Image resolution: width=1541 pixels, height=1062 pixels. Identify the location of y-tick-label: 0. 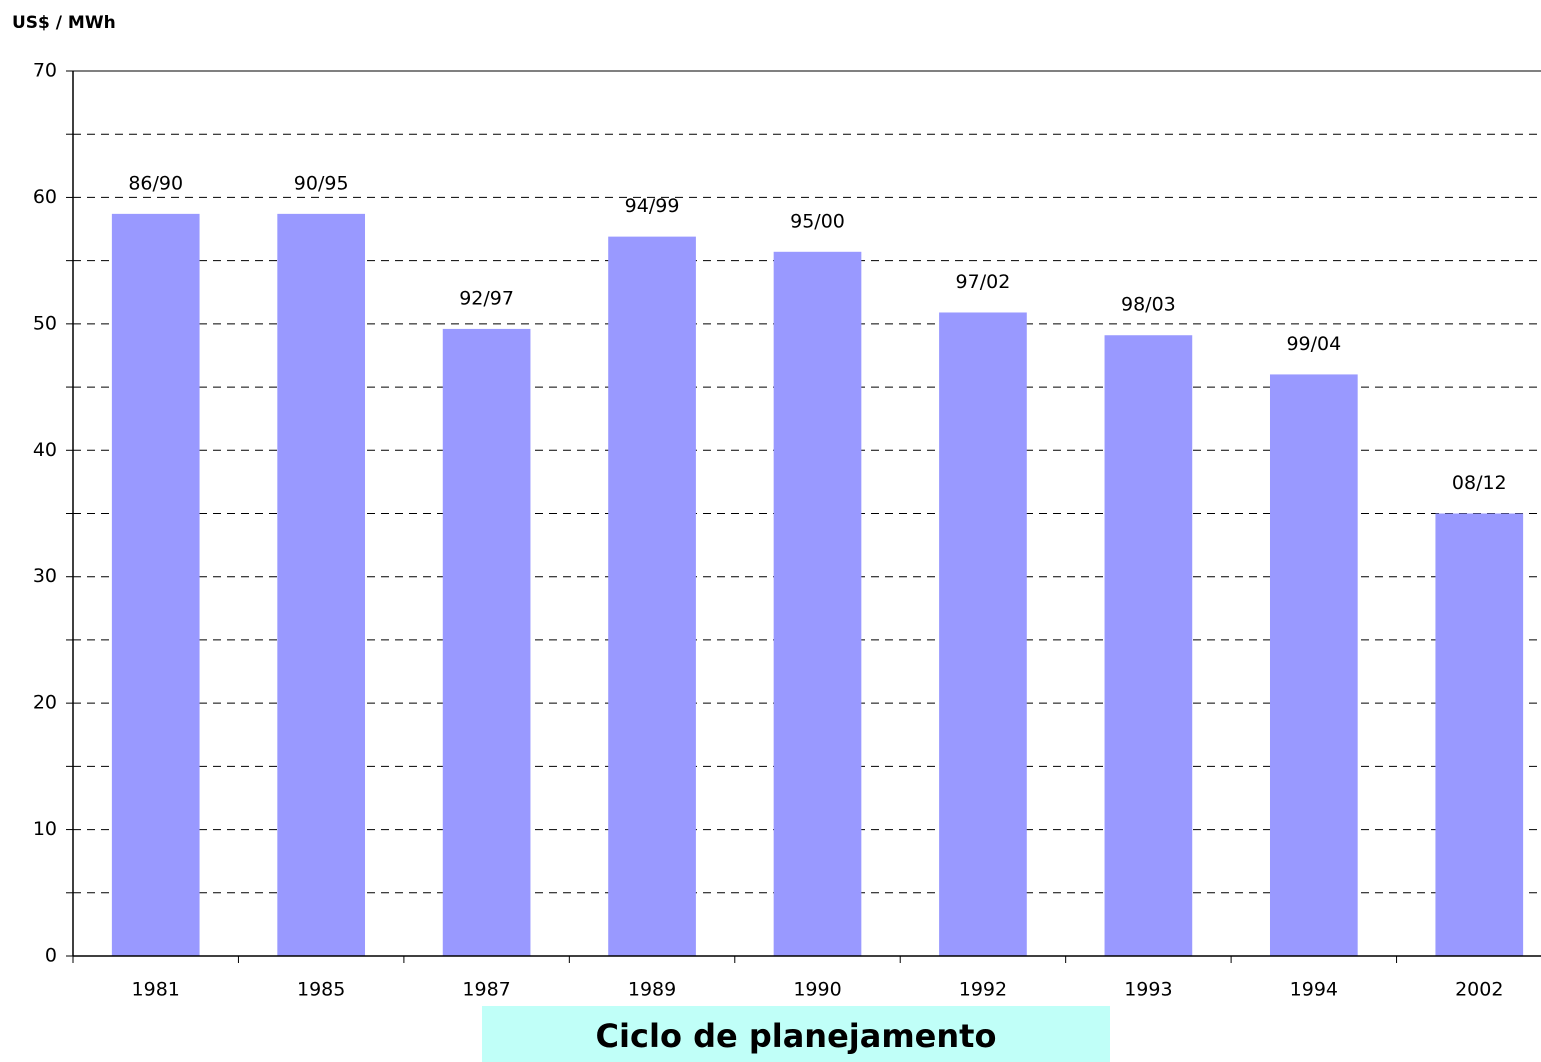
(51, 956).